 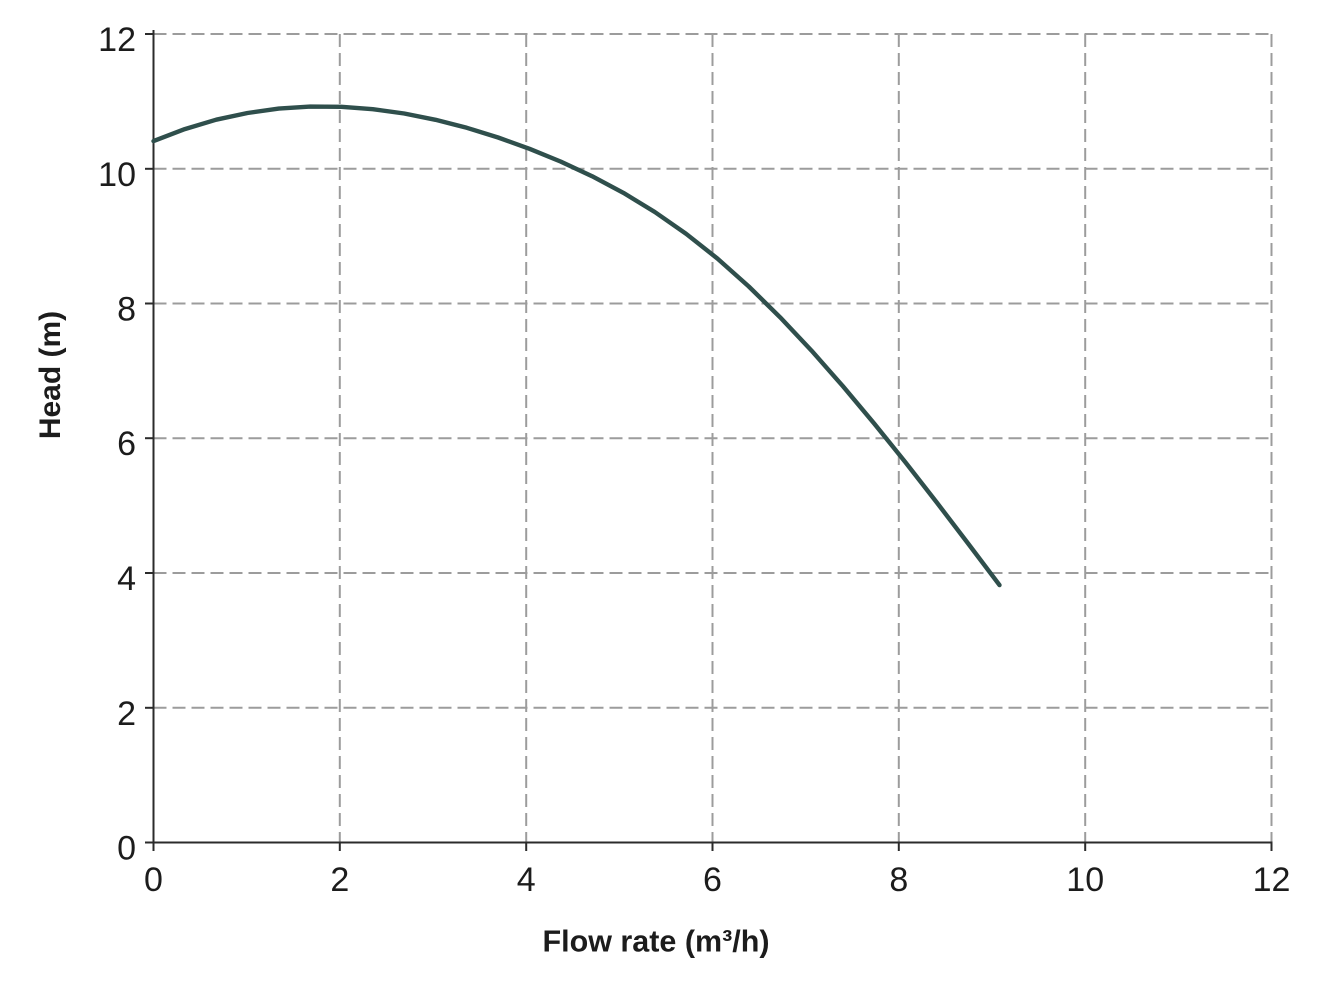 What do you see at coordinates (50, 375) in the screenshot?
I see `svg-text: Head (m)` at bounding box center [50, 375].